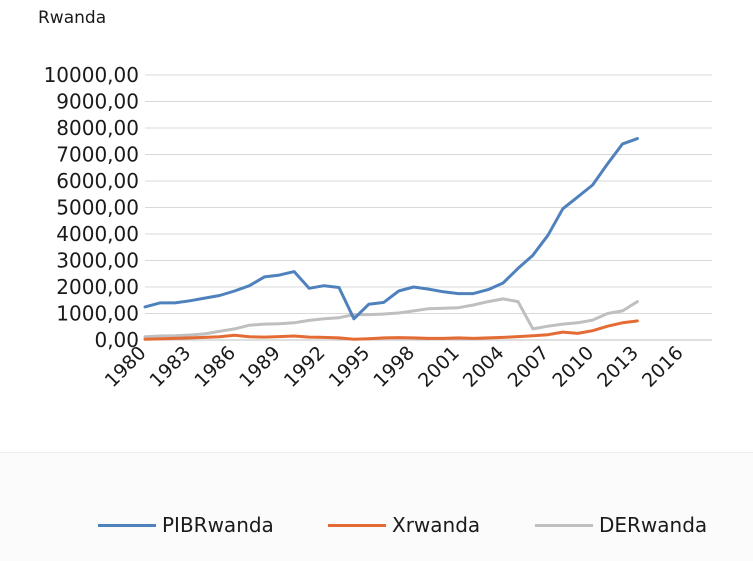 This screenshot has height=561, width=753. Describe the element at coordinates (127, 525) in the screenshot. I see `legend-swatch-pibrwanda` at that location.